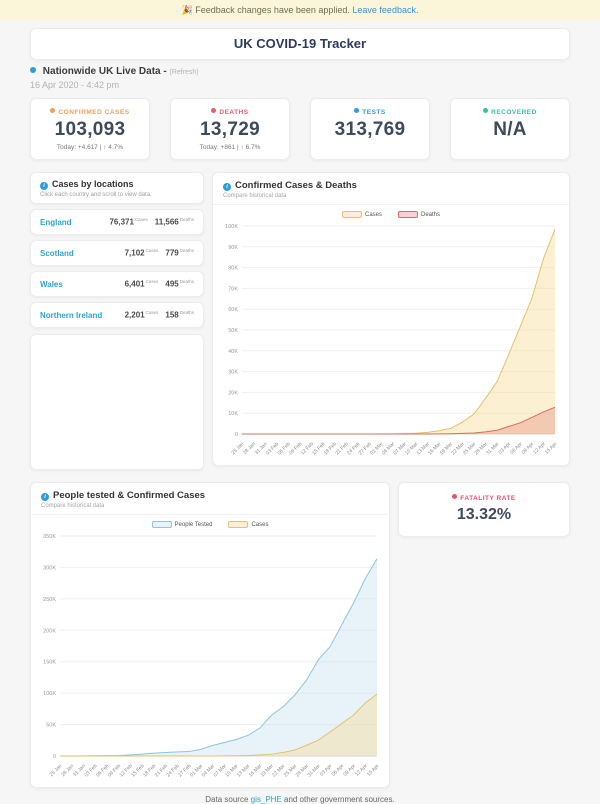 Image resolution: width=600 pixels, height=804 pixels. Describe the element at coordinates (484, 514) in the screenshot. I see `fatality-value: 13.32%` at that location.